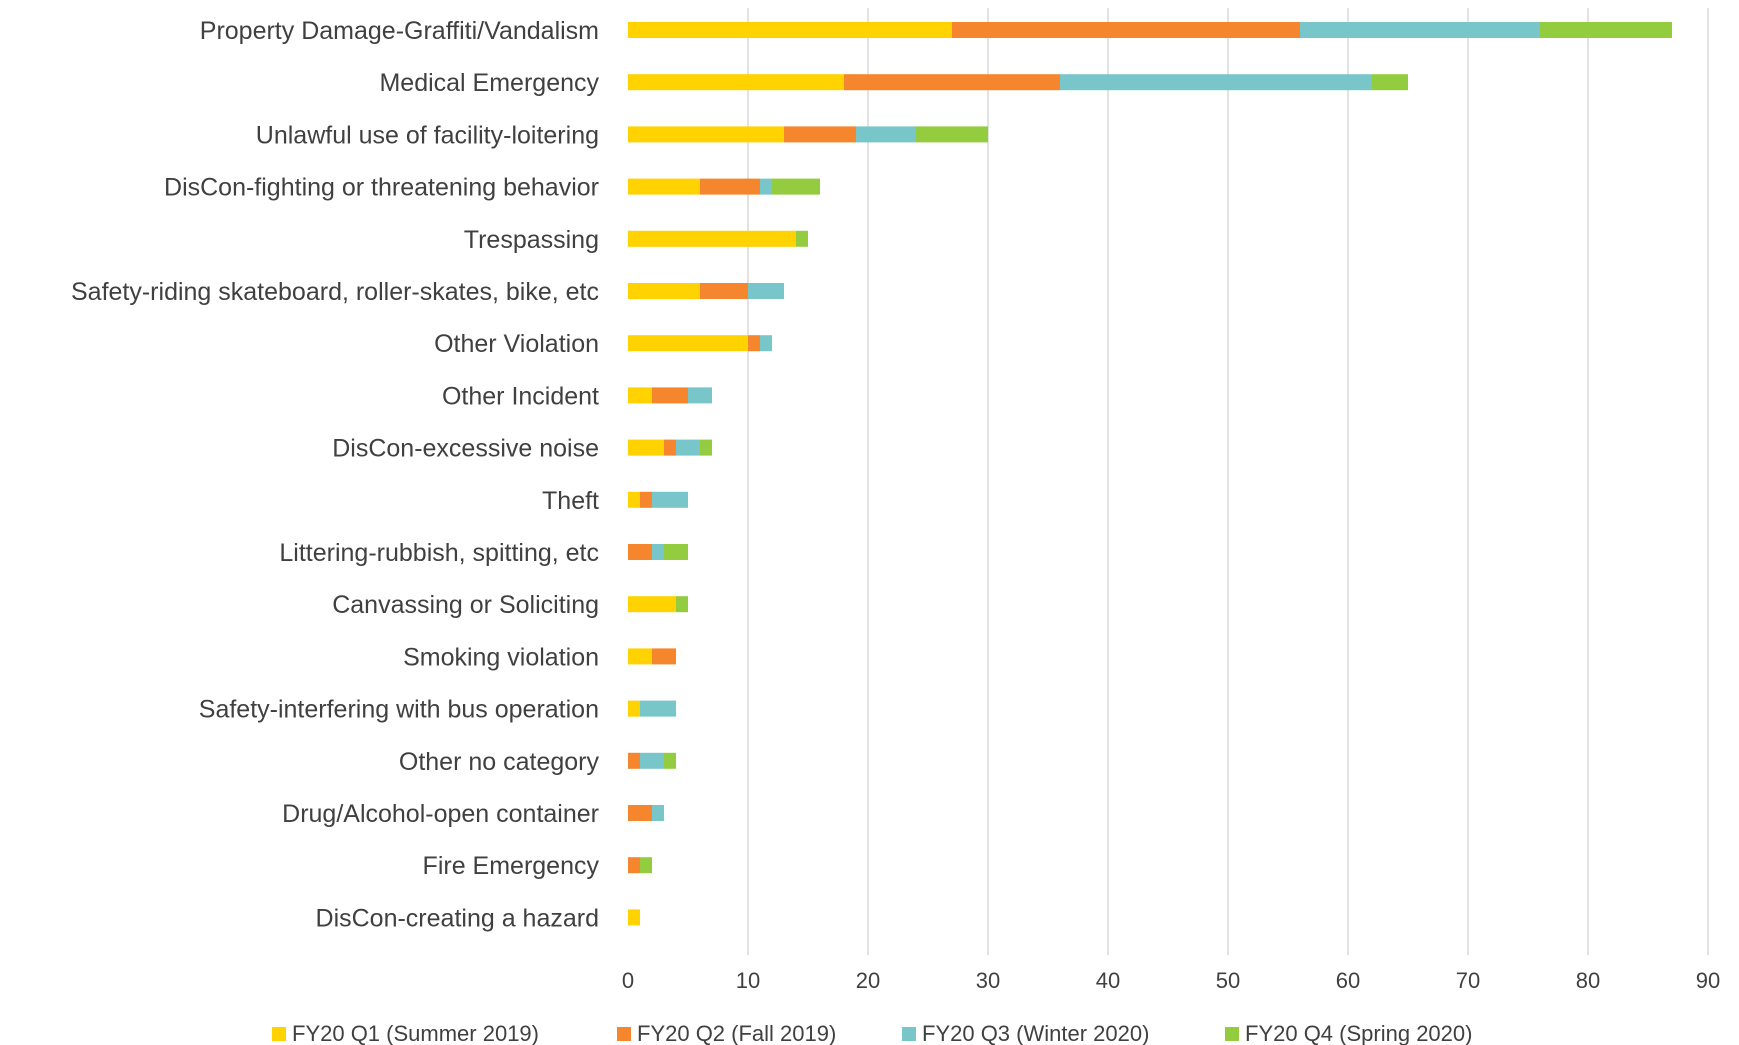  I want to click on bar-unlawful-use-of-facility-loitering-q2, so click(820, 134).